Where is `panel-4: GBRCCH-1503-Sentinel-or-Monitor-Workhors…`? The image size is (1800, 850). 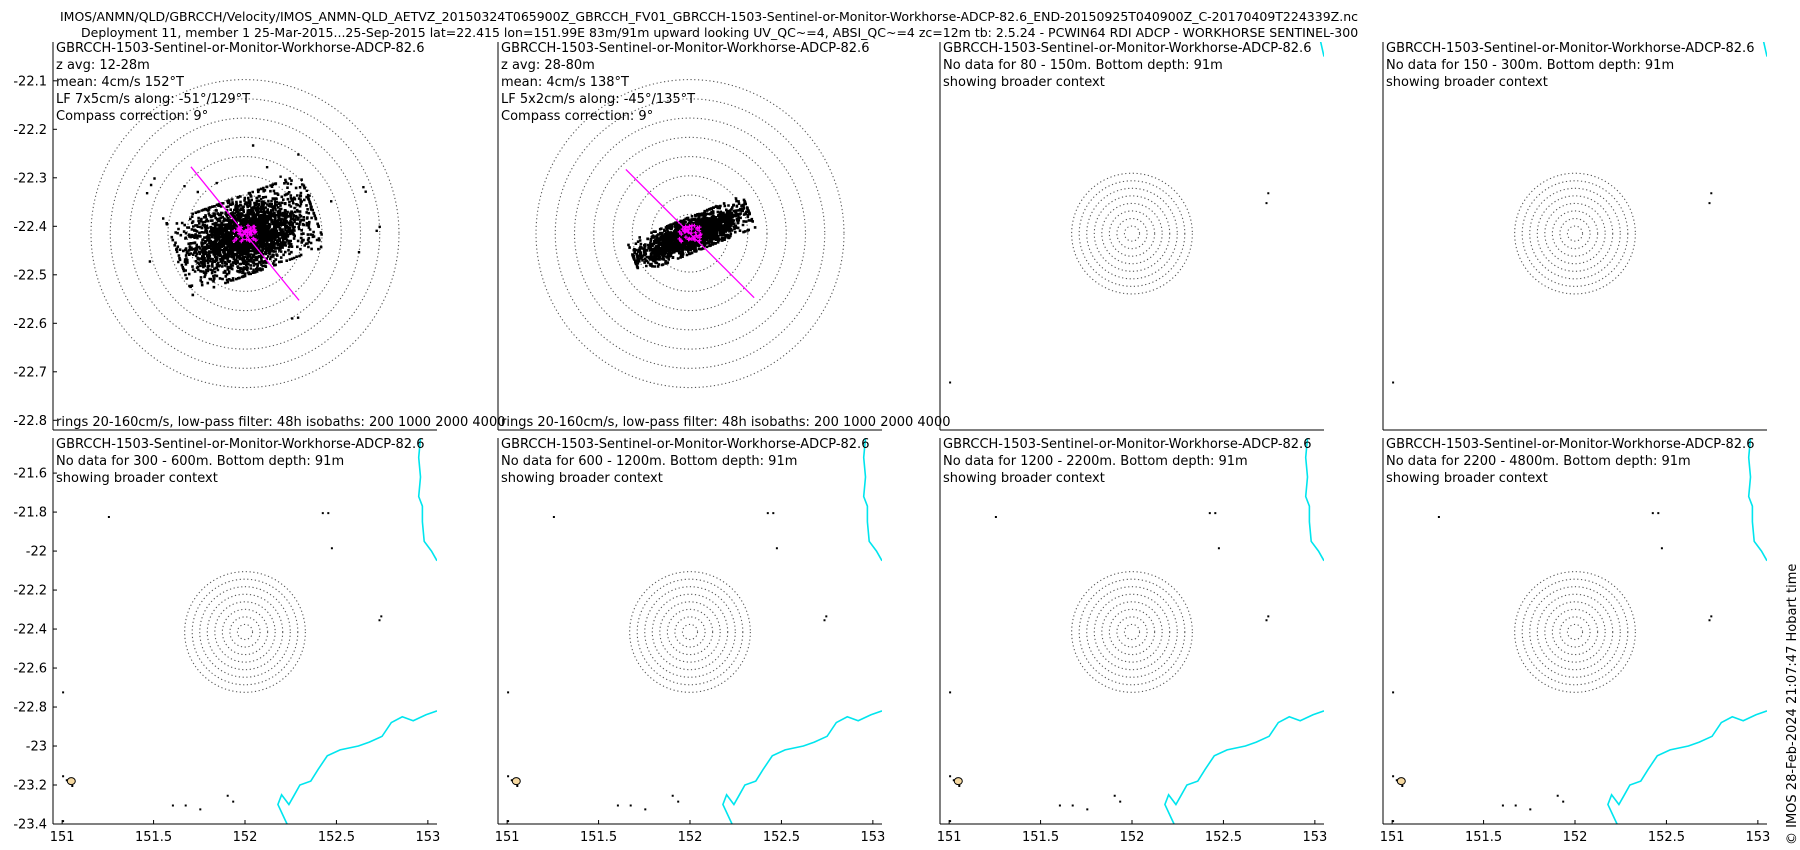 panel-4: GBRCCH-1503-Sentinel-or-Monitor-Workhors… is located at coordinates (1574, 236).